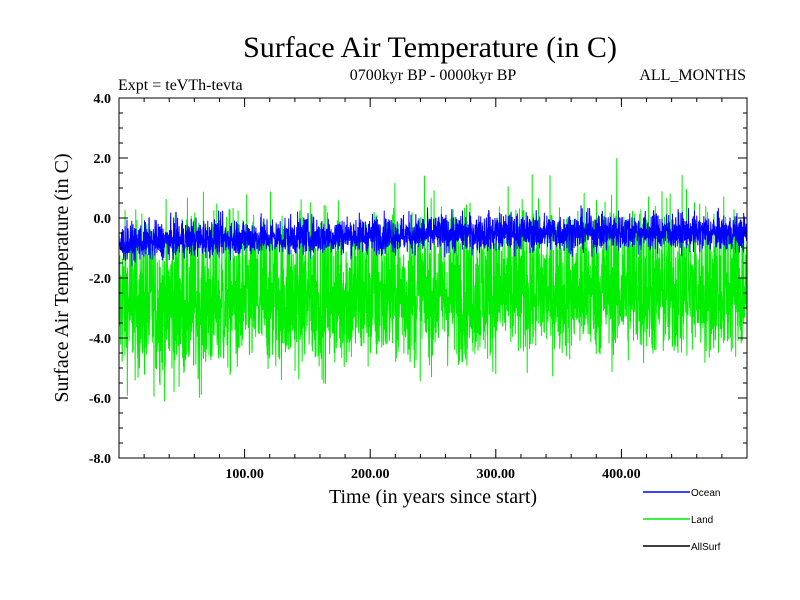 This screenshot has height=600, width=800. I want to click on legend: Ocean Land AllSurf, so click(682, 520).